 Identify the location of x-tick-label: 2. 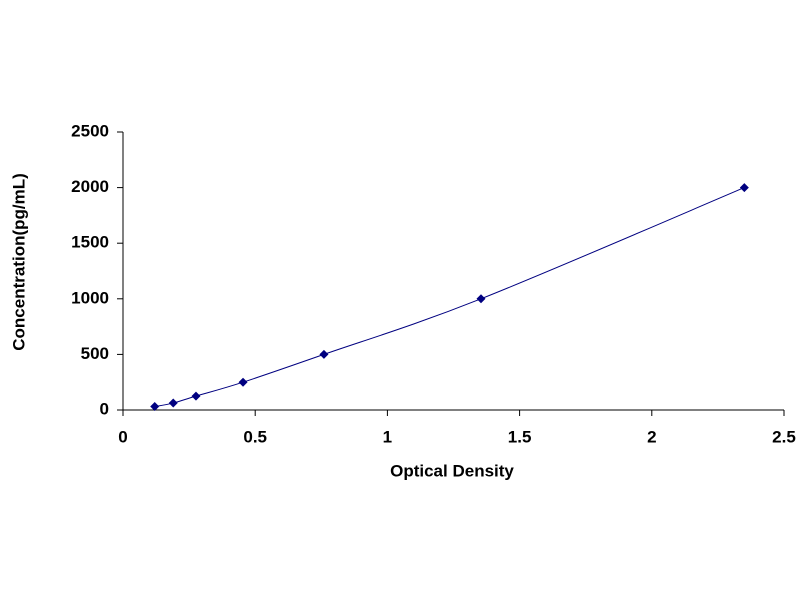
(651, 436).